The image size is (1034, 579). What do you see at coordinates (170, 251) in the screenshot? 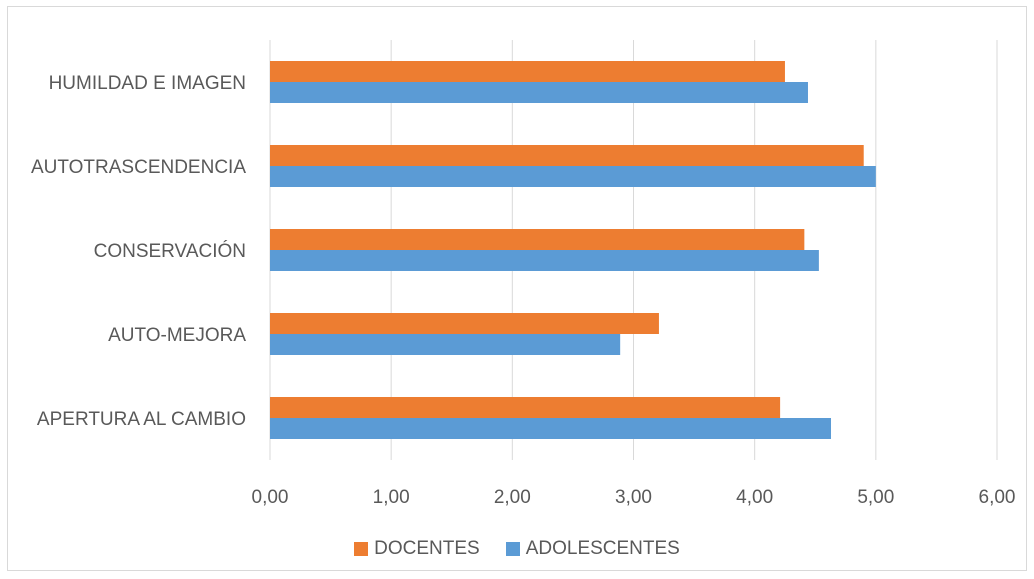
I see `y-category-label: CONSERVACIÓN` at bounding box center [170, 251].